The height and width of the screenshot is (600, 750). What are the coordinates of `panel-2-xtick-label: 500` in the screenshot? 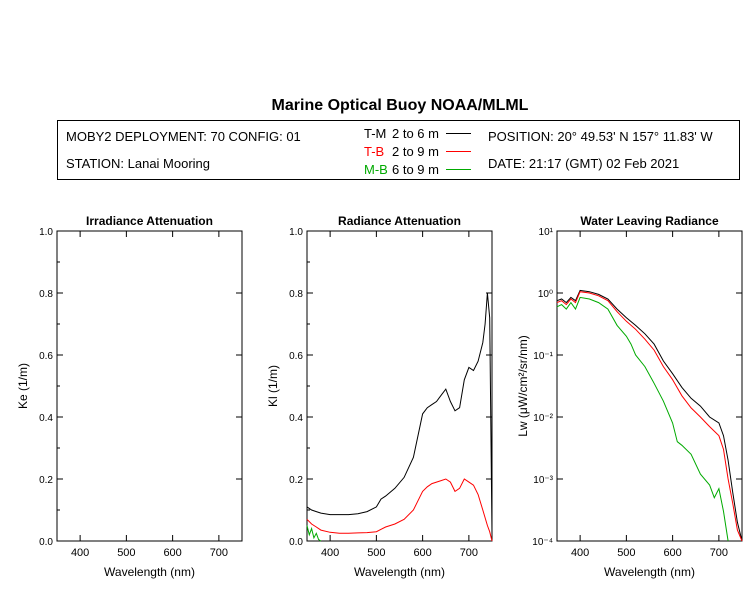 It's located at (376, 553).